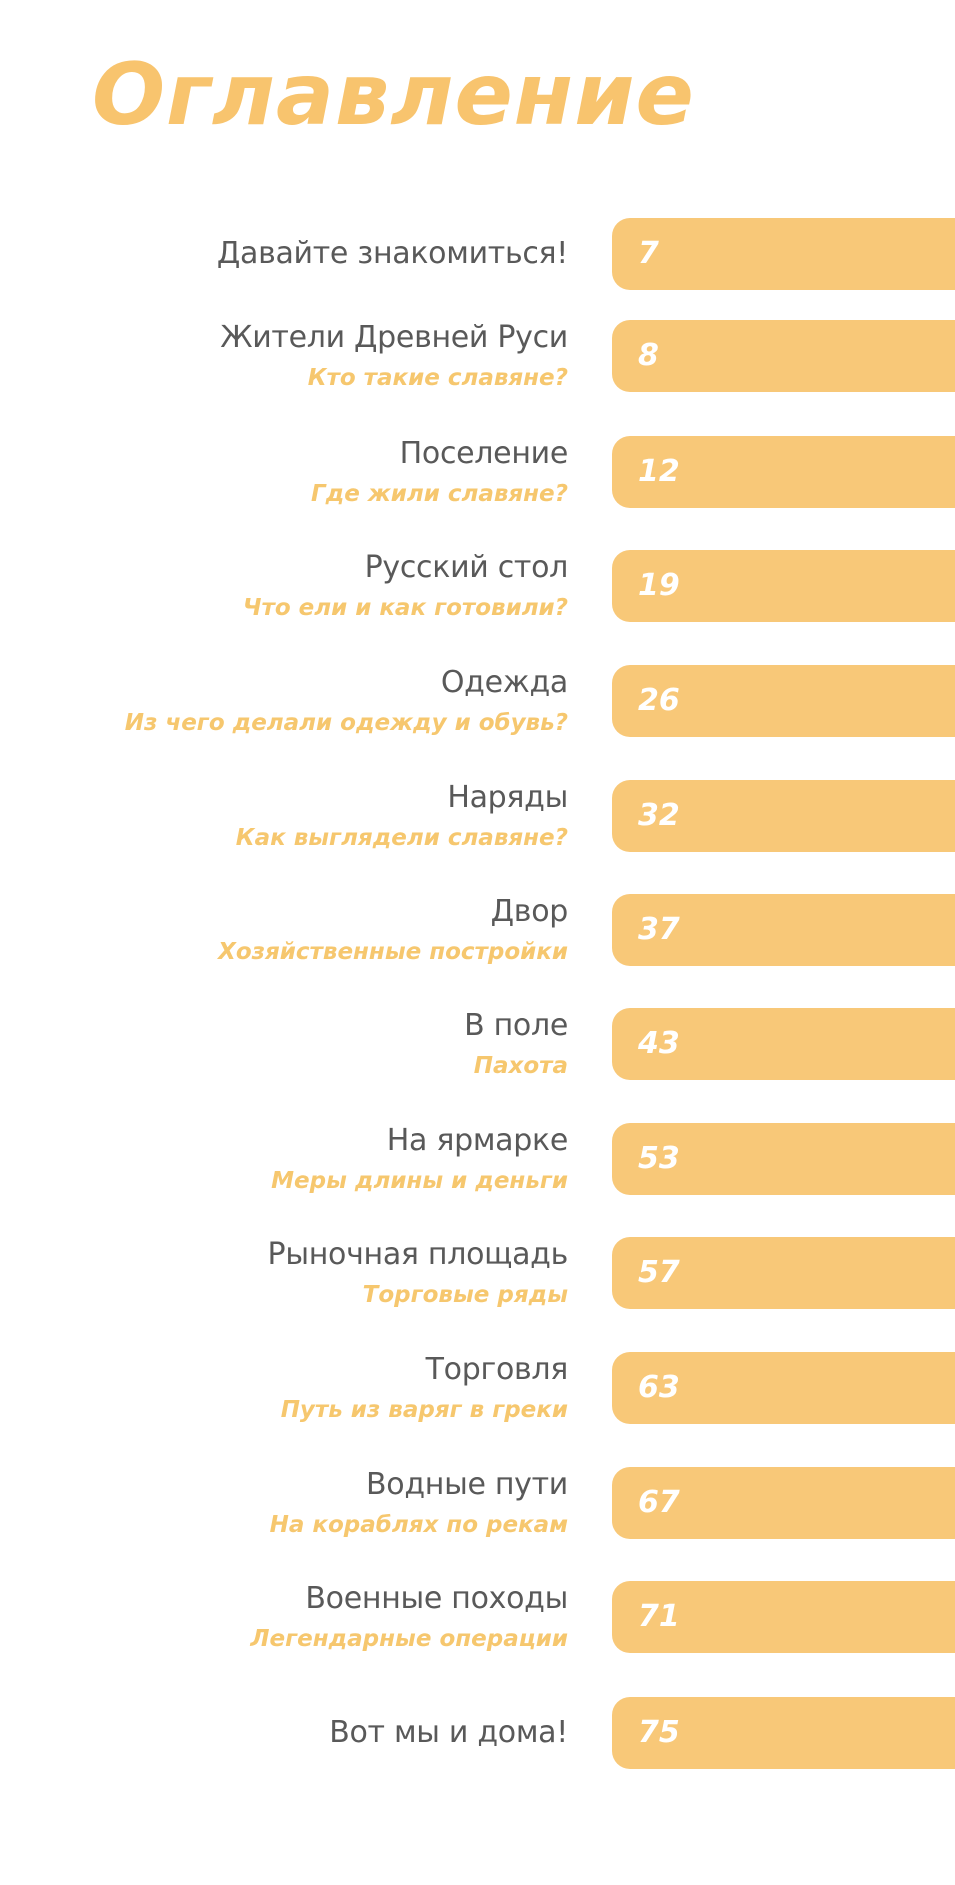  Describe the element at coordinates (783, 254) in the screenshot. I see `page-number-tab: 7` at that location.